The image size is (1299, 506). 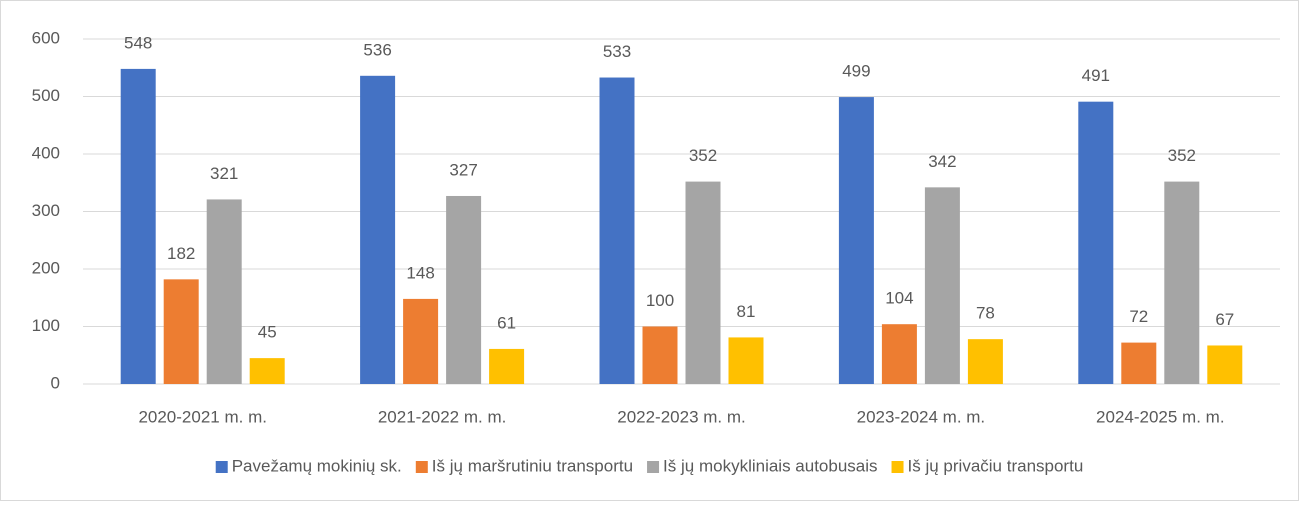 I want to click on y-tick-label: 400, so click(x=46, y=152).